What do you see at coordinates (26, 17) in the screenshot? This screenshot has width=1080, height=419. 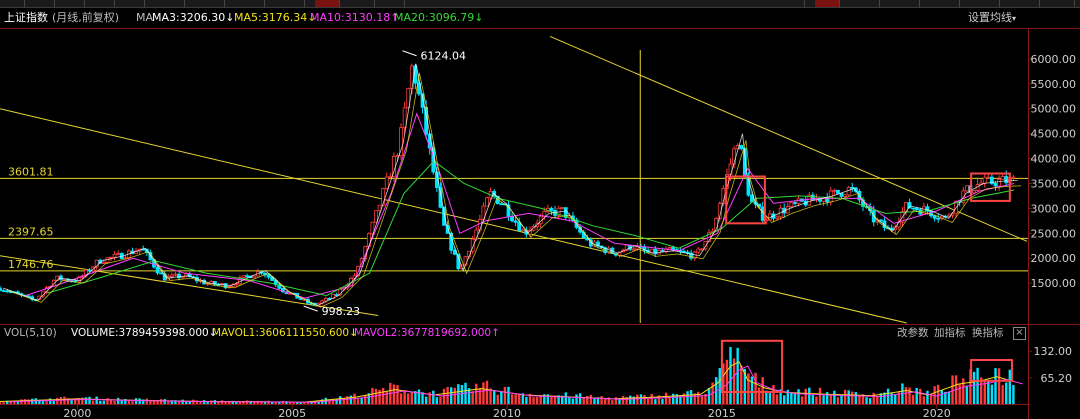 I see `index-name: 上证指数` at bounding box center [26, 17].